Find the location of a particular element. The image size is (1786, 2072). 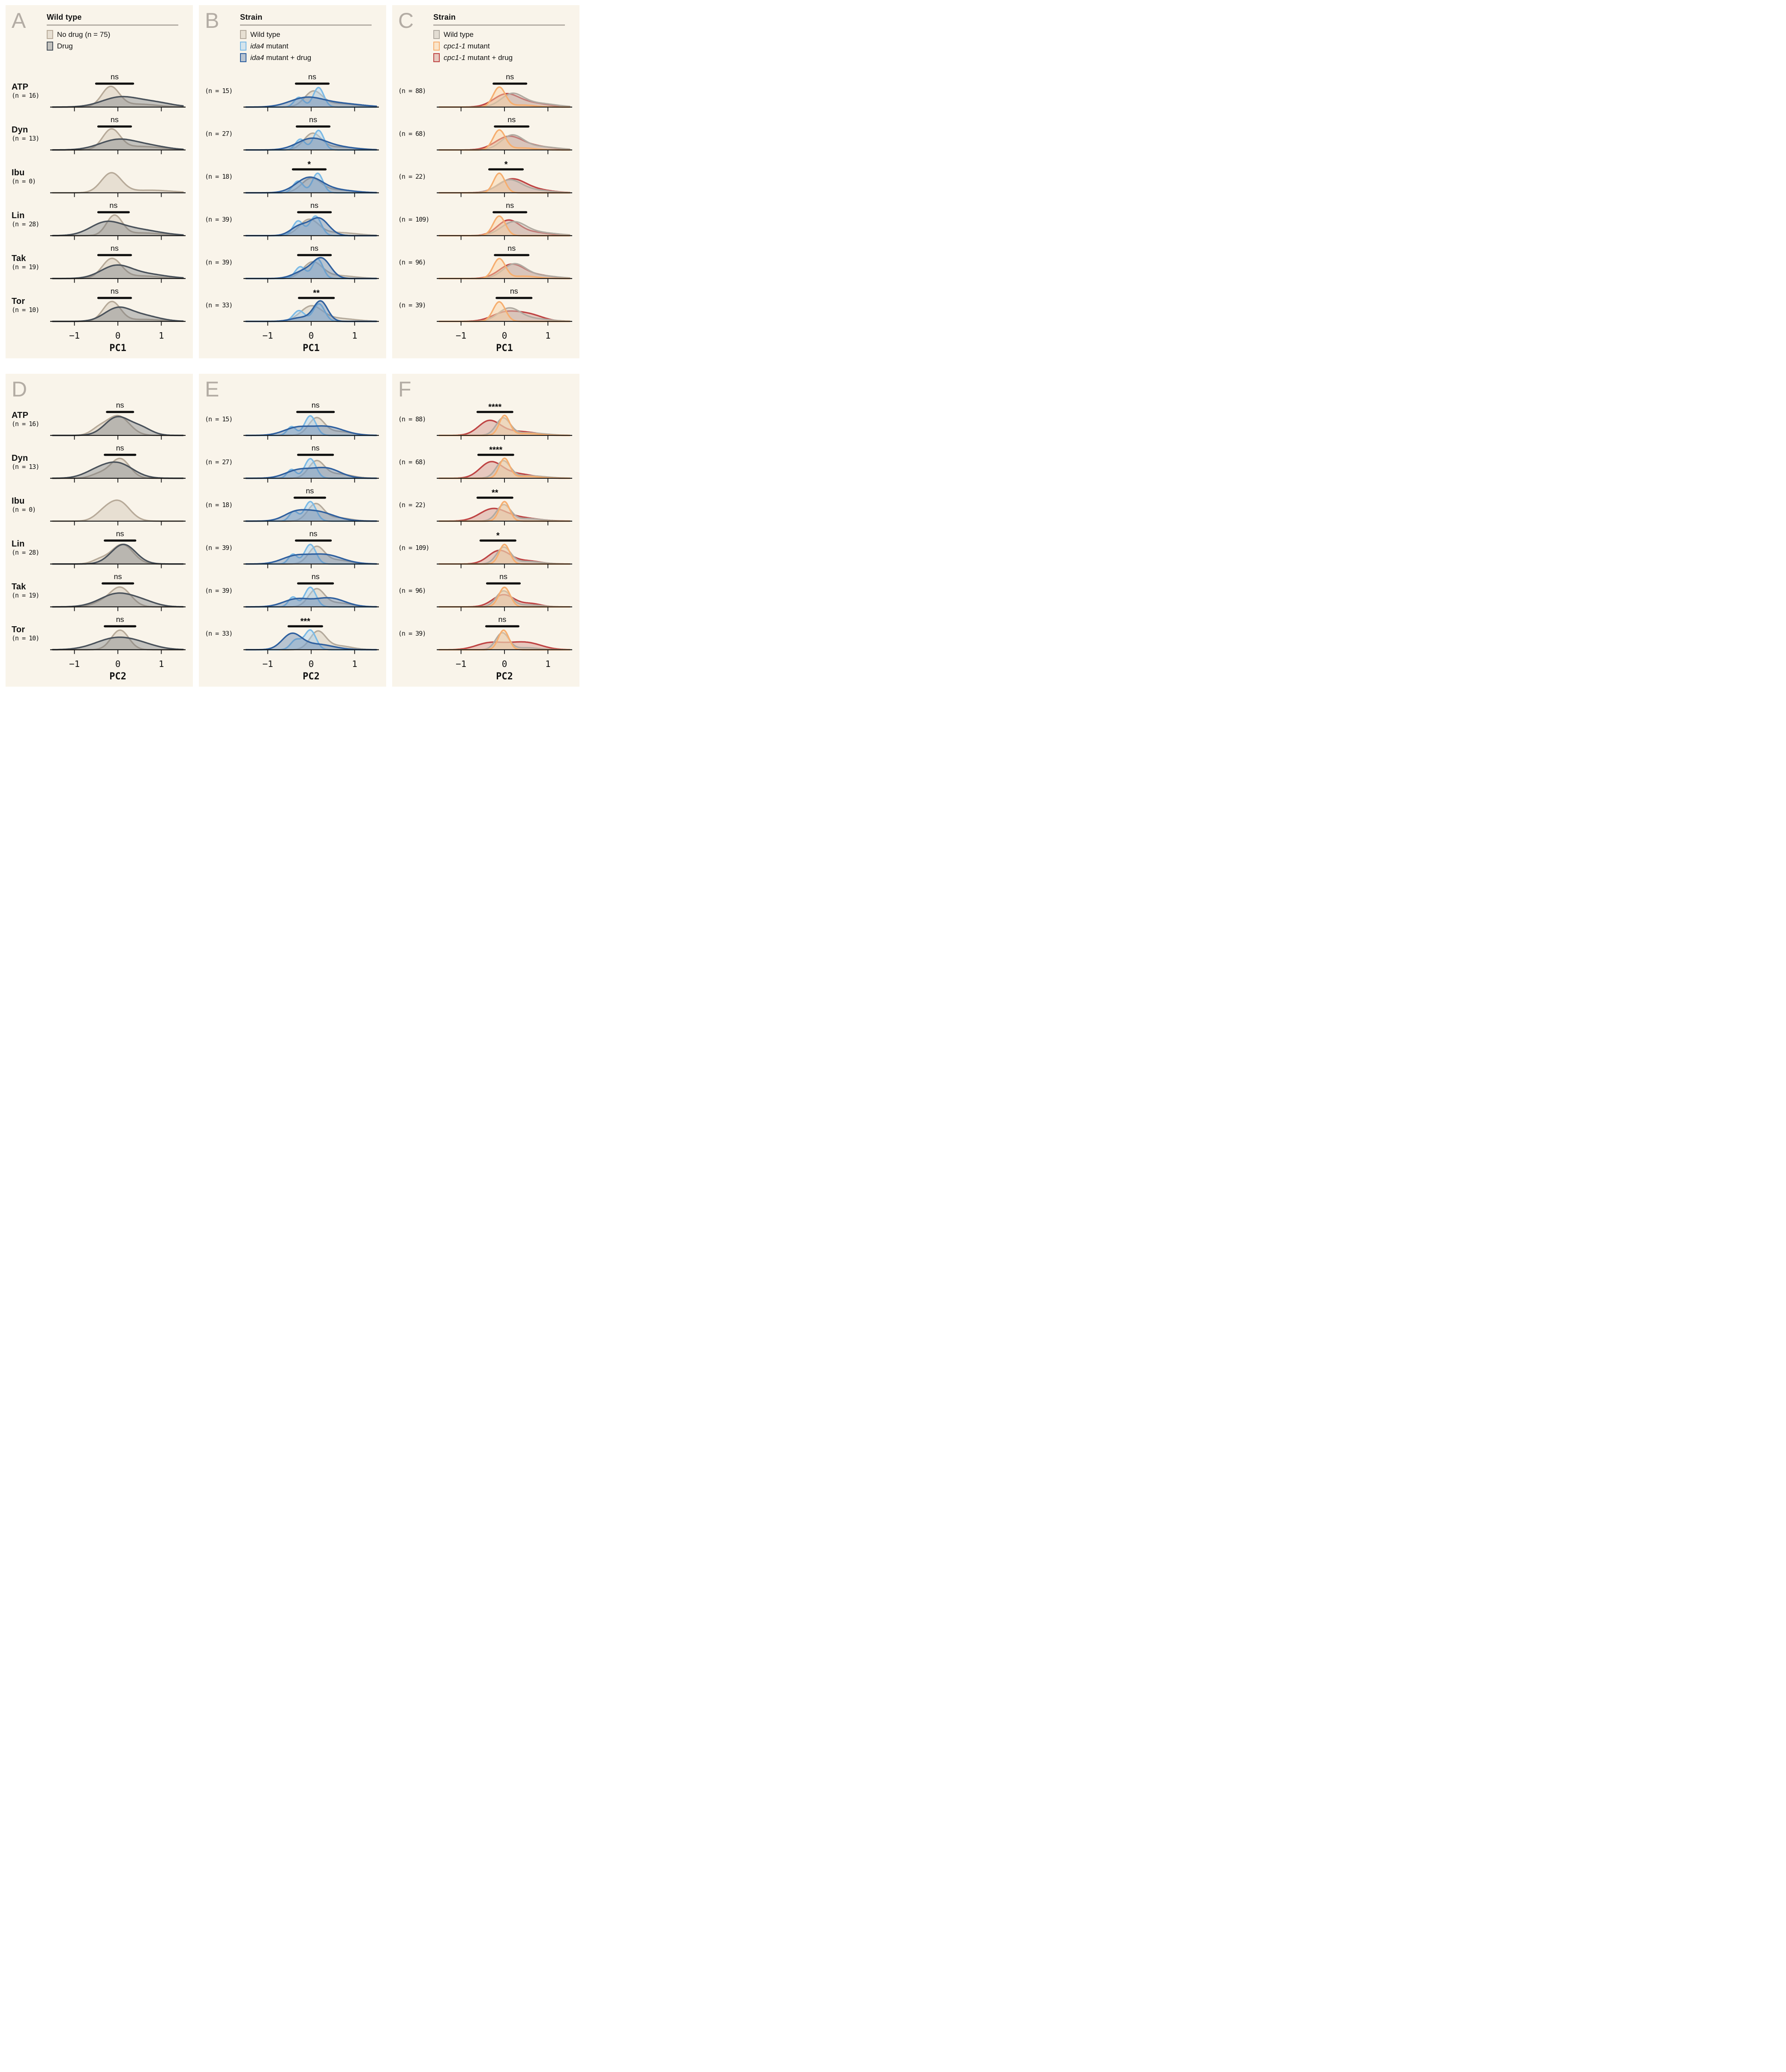

density-row: (n = 68) ns is located at coordinates (485, 136).